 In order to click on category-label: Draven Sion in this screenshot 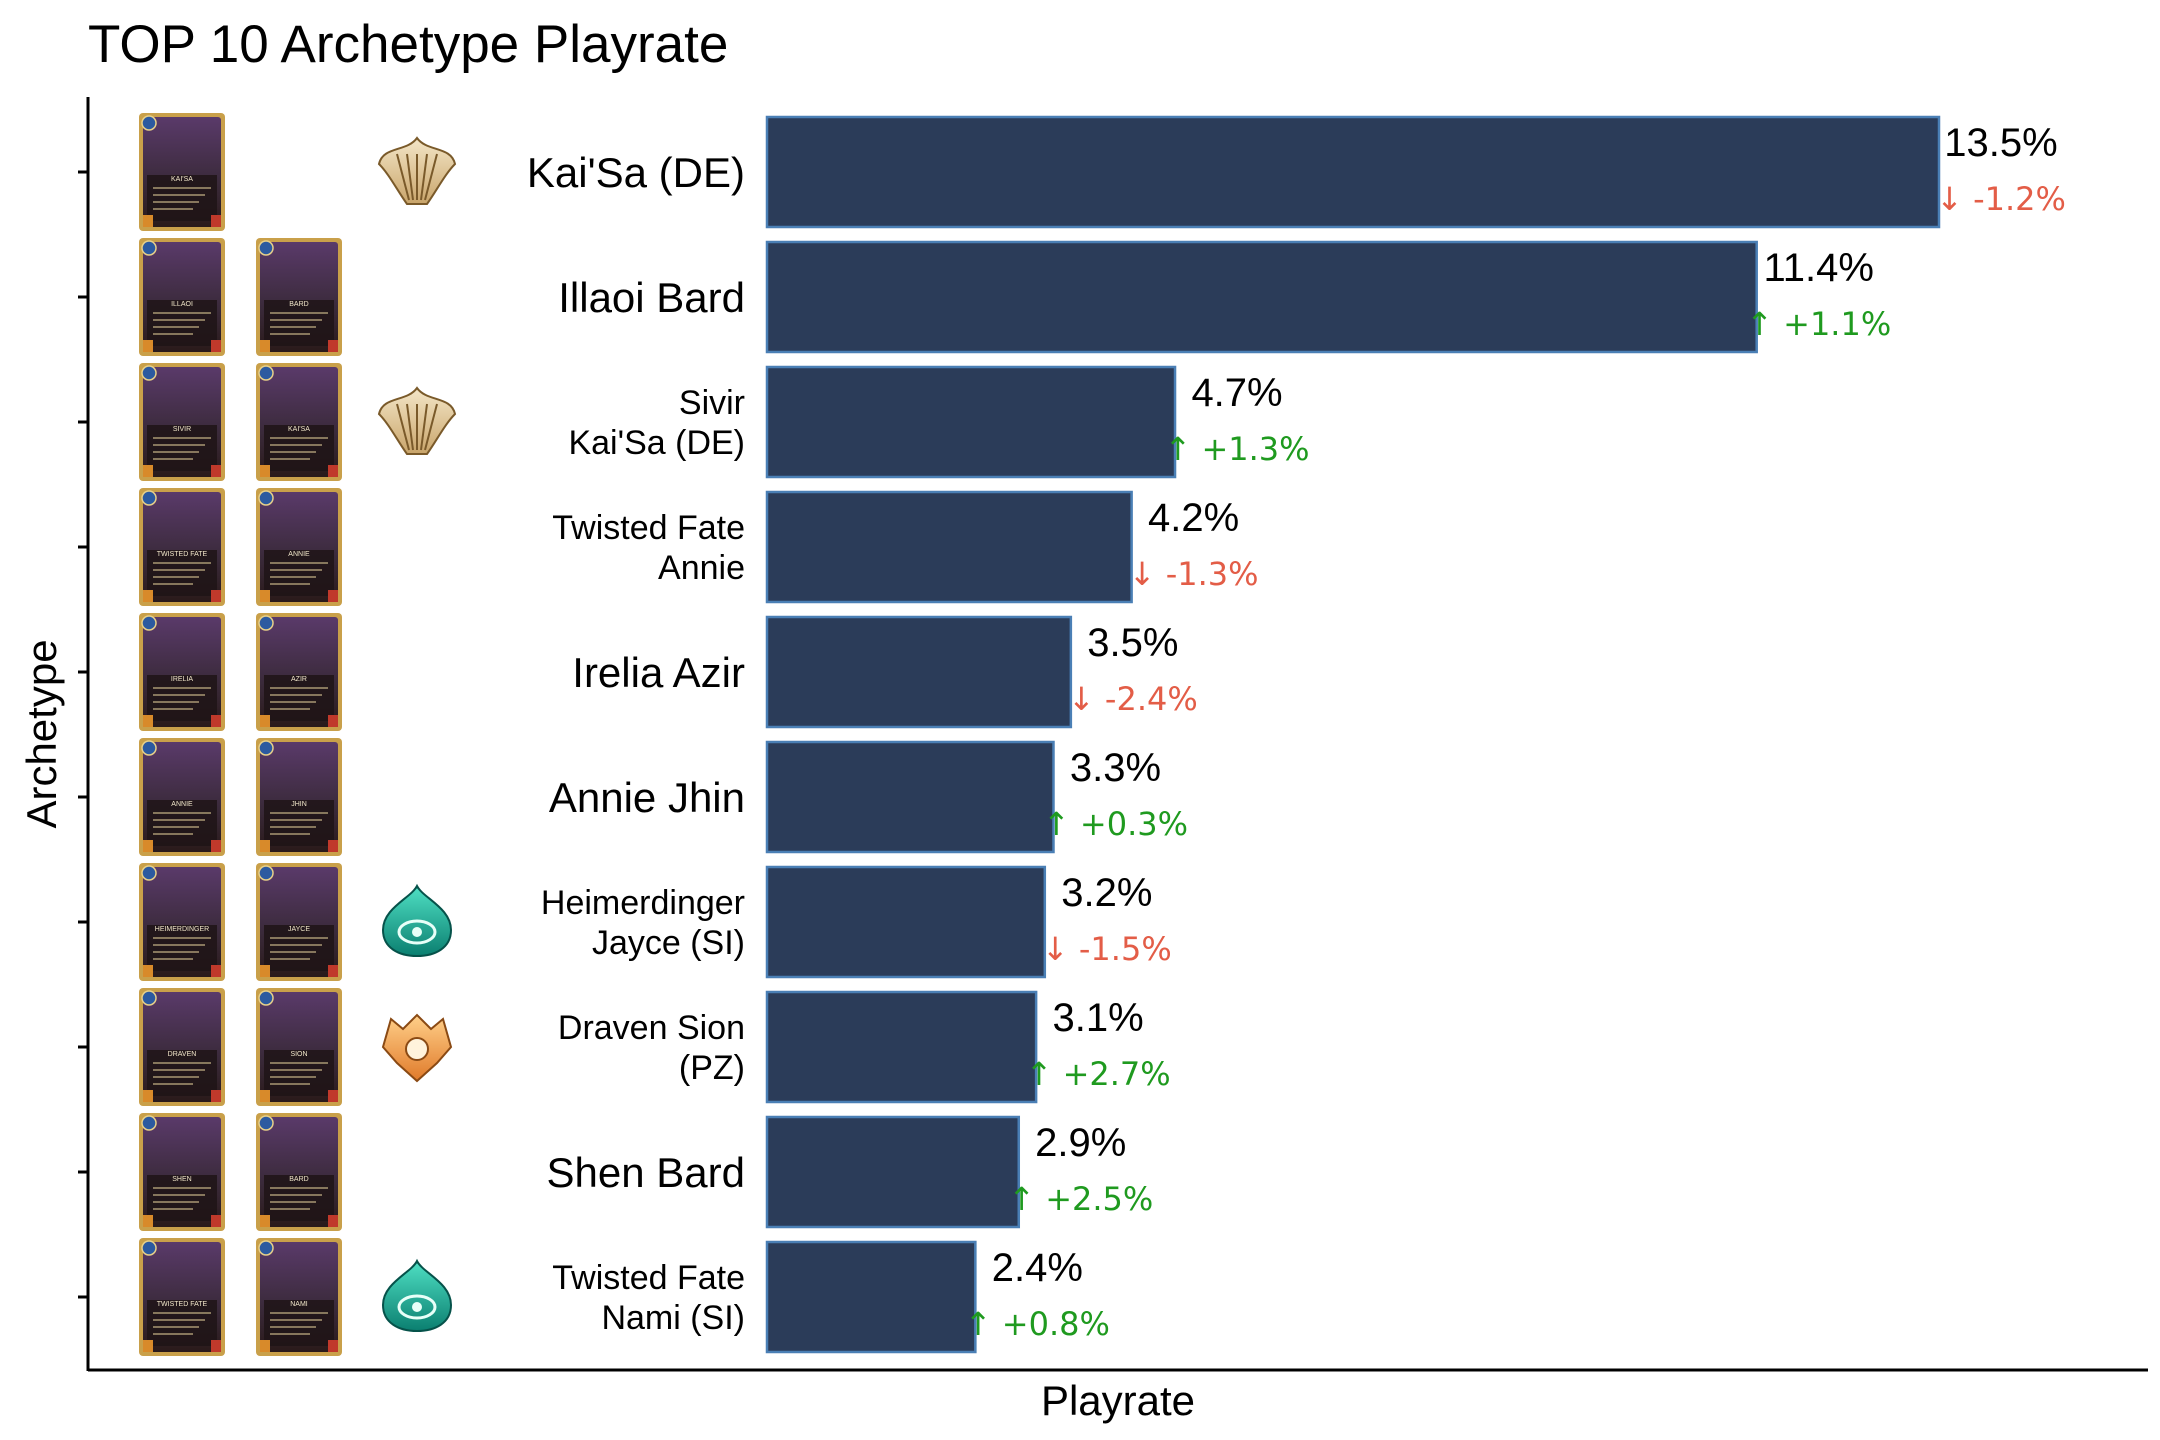, I will do `click(651, 1028)`.